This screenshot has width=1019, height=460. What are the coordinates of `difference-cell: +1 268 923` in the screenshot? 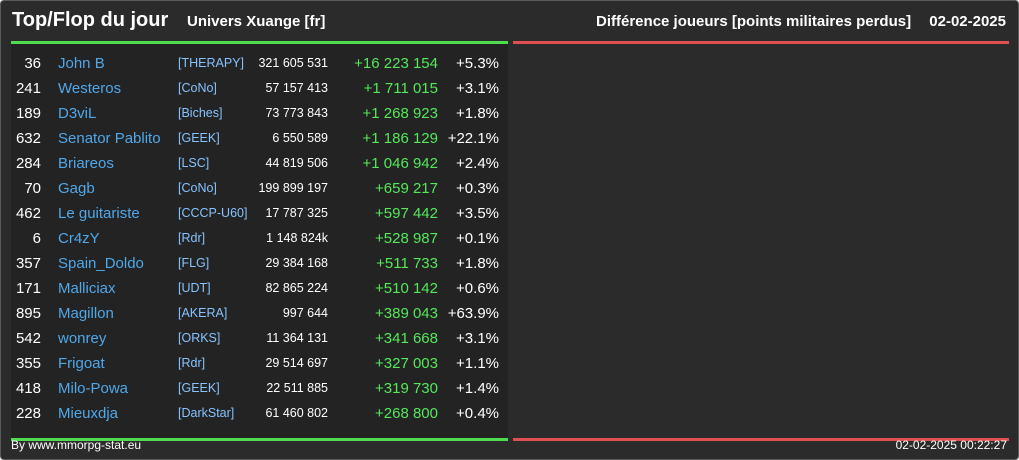 It's located at (400, 113).